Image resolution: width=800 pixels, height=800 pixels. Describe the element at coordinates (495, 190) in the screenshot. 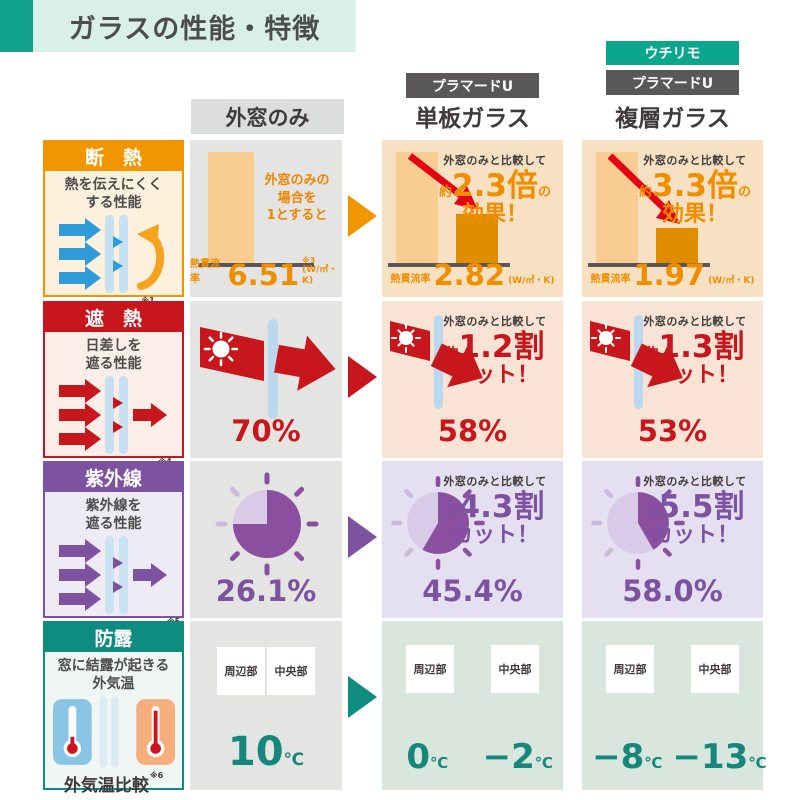

I see `comparison-note: 外窓のみと比較して 約2.3倍の 効果！` at that location.